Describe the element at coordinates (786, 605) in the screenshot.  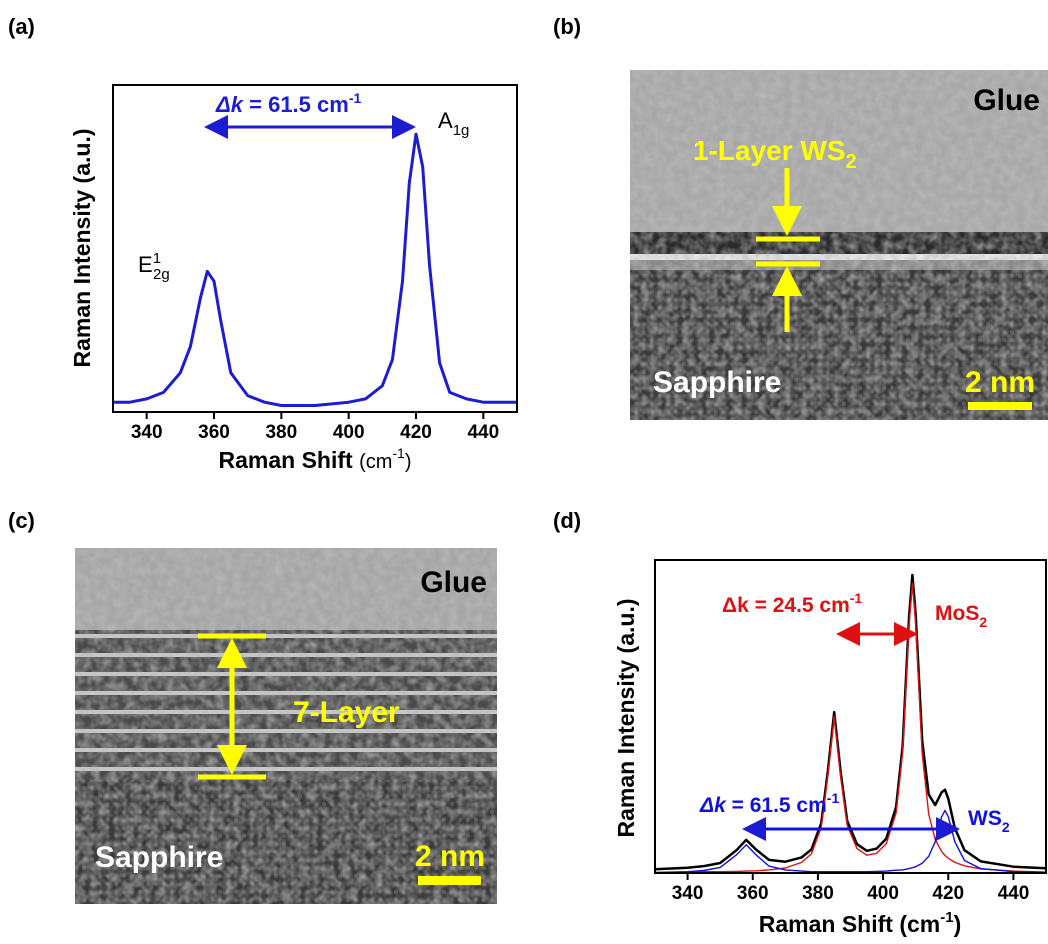
I see `annotation-part: Δk = 24.5 cm` at that location.